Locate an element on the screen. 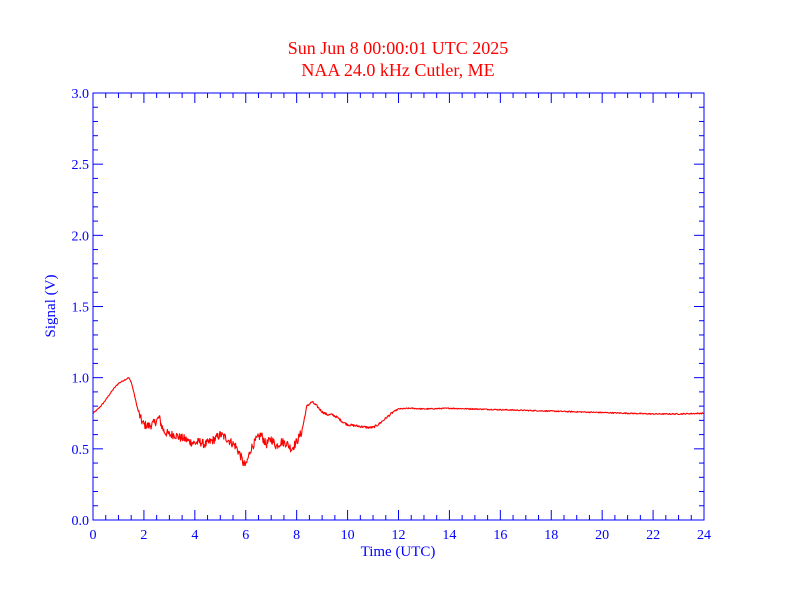 This screenshot has width=792, height=612. x-tick-label: 14 is located at coordinates (449, 535).